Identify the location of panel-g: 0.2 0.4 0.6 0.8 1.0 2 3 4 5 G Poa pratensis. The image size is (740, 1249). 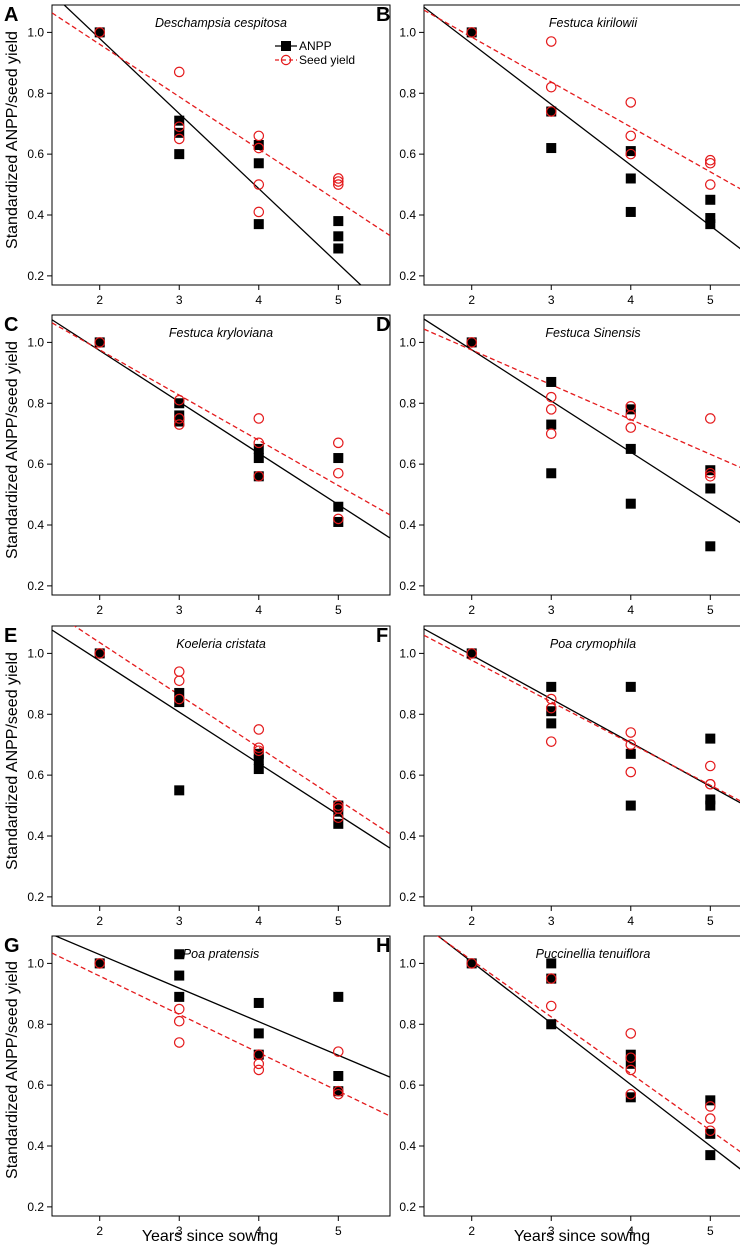
(197, 1086).